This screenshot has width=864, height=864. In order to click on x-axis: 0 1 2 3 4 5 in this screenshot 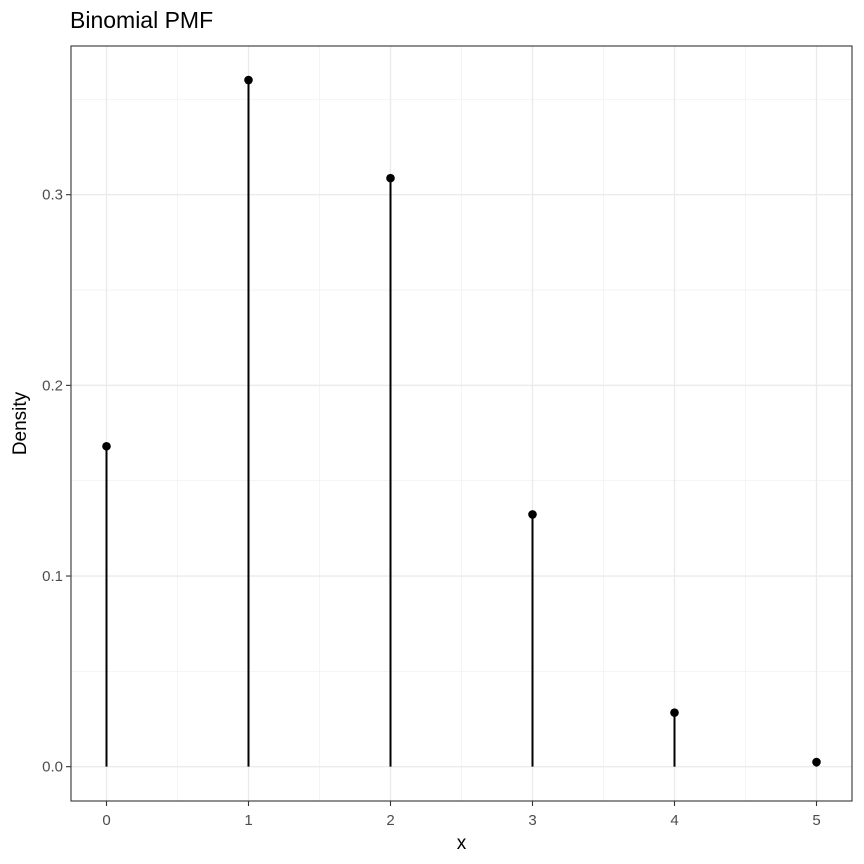, I will do `click(461, 815)`.